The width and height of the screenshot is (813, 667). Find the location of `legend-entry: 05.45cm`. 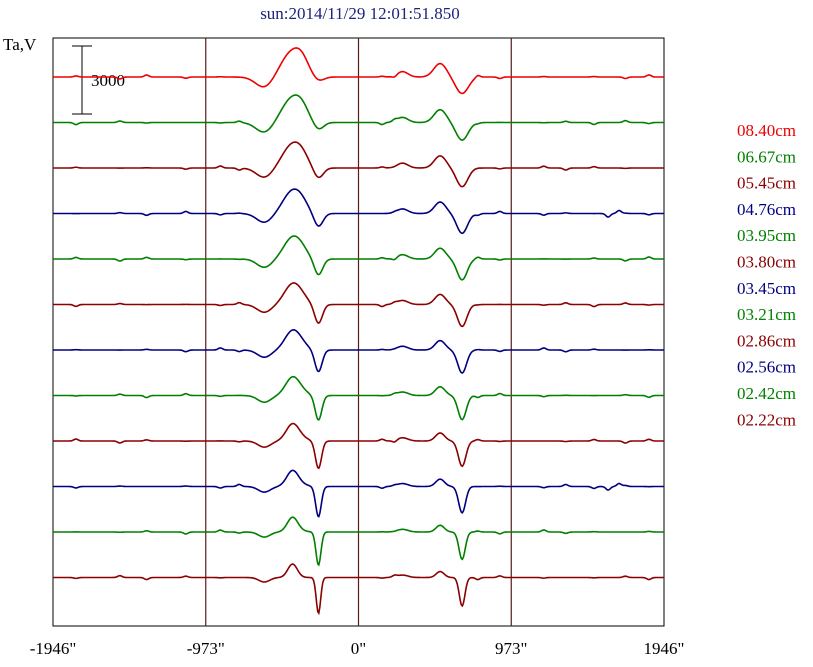

legend-entry: 05.45cm is located at coordinates (766, 183).